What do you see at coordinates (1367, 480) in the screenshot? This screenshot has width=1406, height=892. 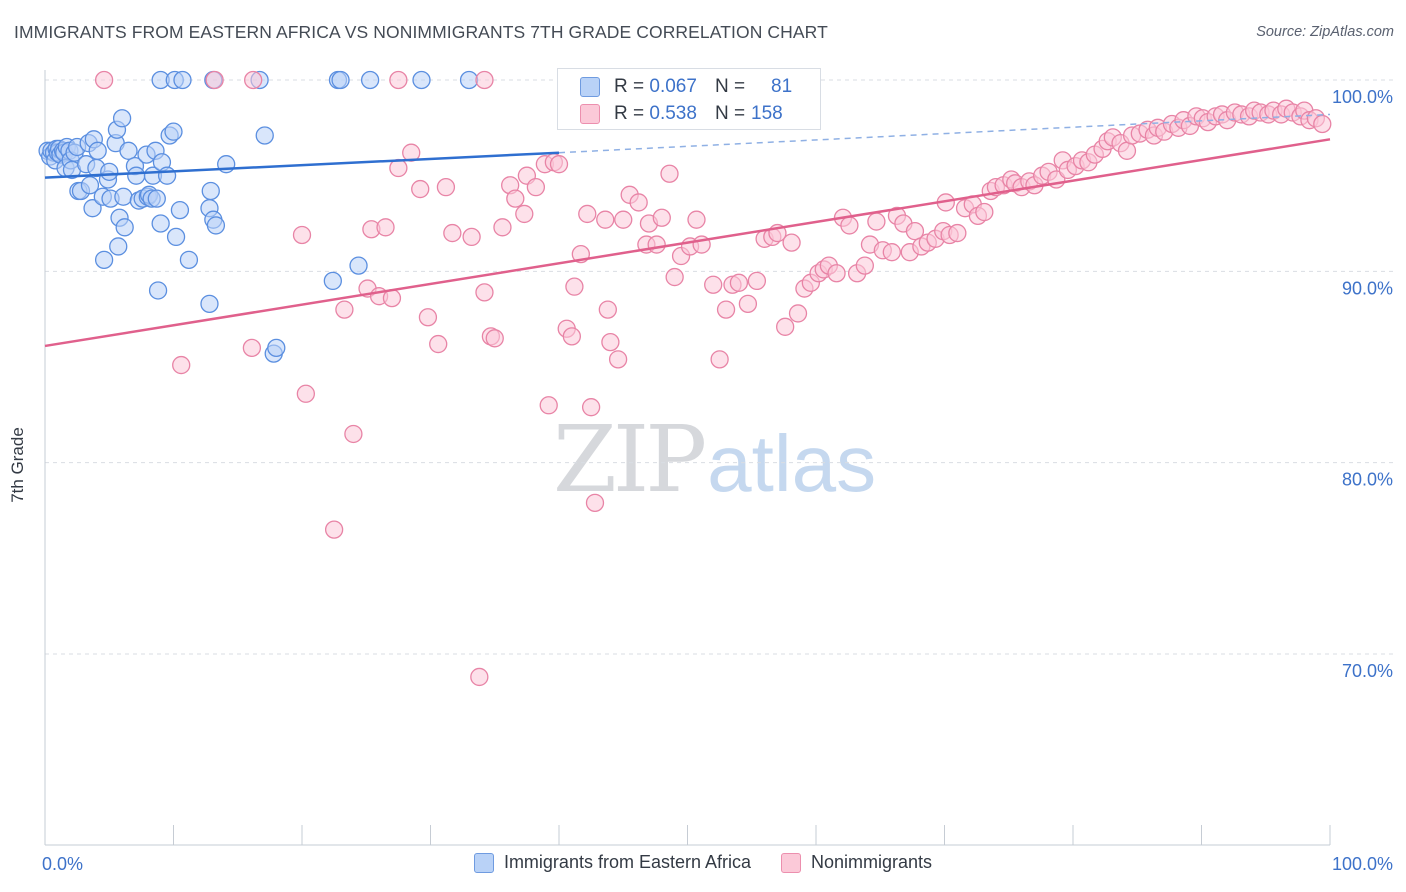 I see `y-tick-label: 80.0%` at bounding box center [1367, 480].